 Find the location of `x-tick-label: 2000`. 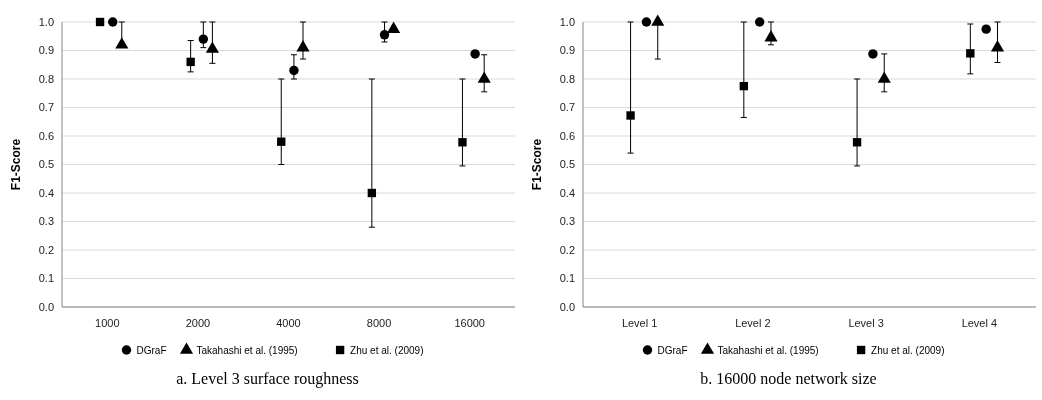

x-tick-label: 2000 is located at coordinates (198, 323).